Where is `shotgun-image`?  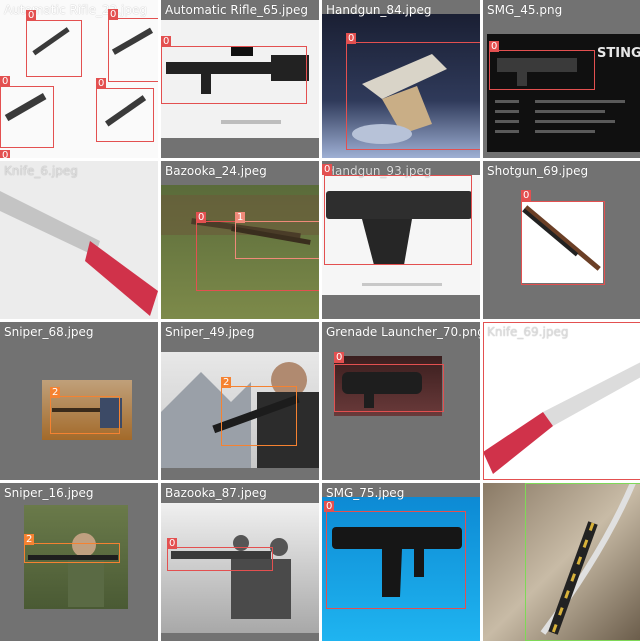
shotgun-image is located at coordinates (561, 238).